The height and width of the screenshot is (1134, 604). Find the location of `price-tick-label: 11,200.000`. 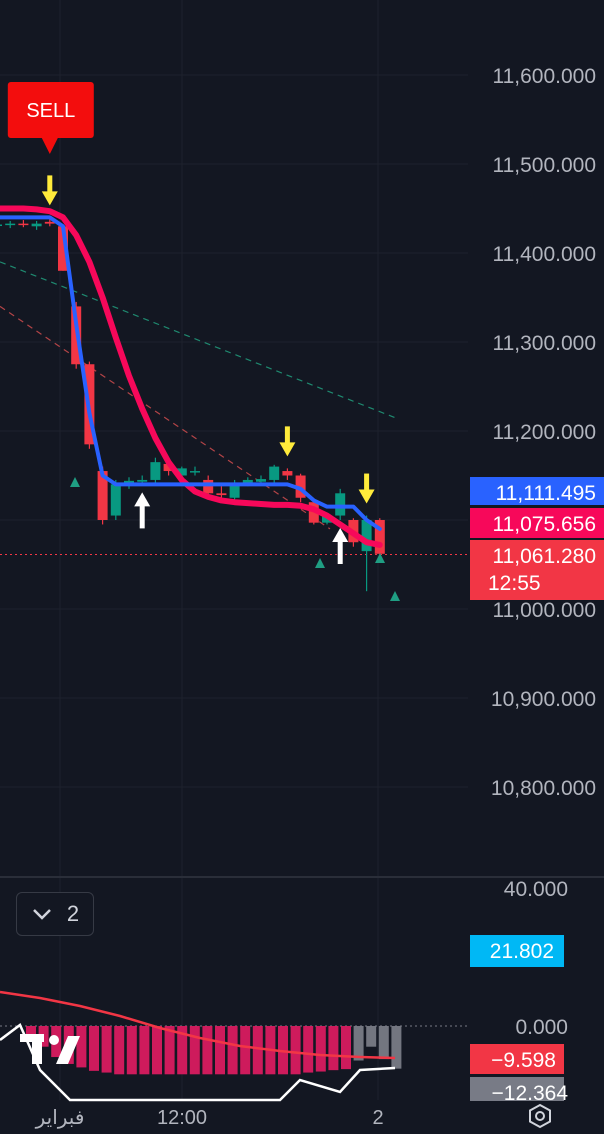

price-tick-label: 11,200.000 is located at coordinates (544, 432).